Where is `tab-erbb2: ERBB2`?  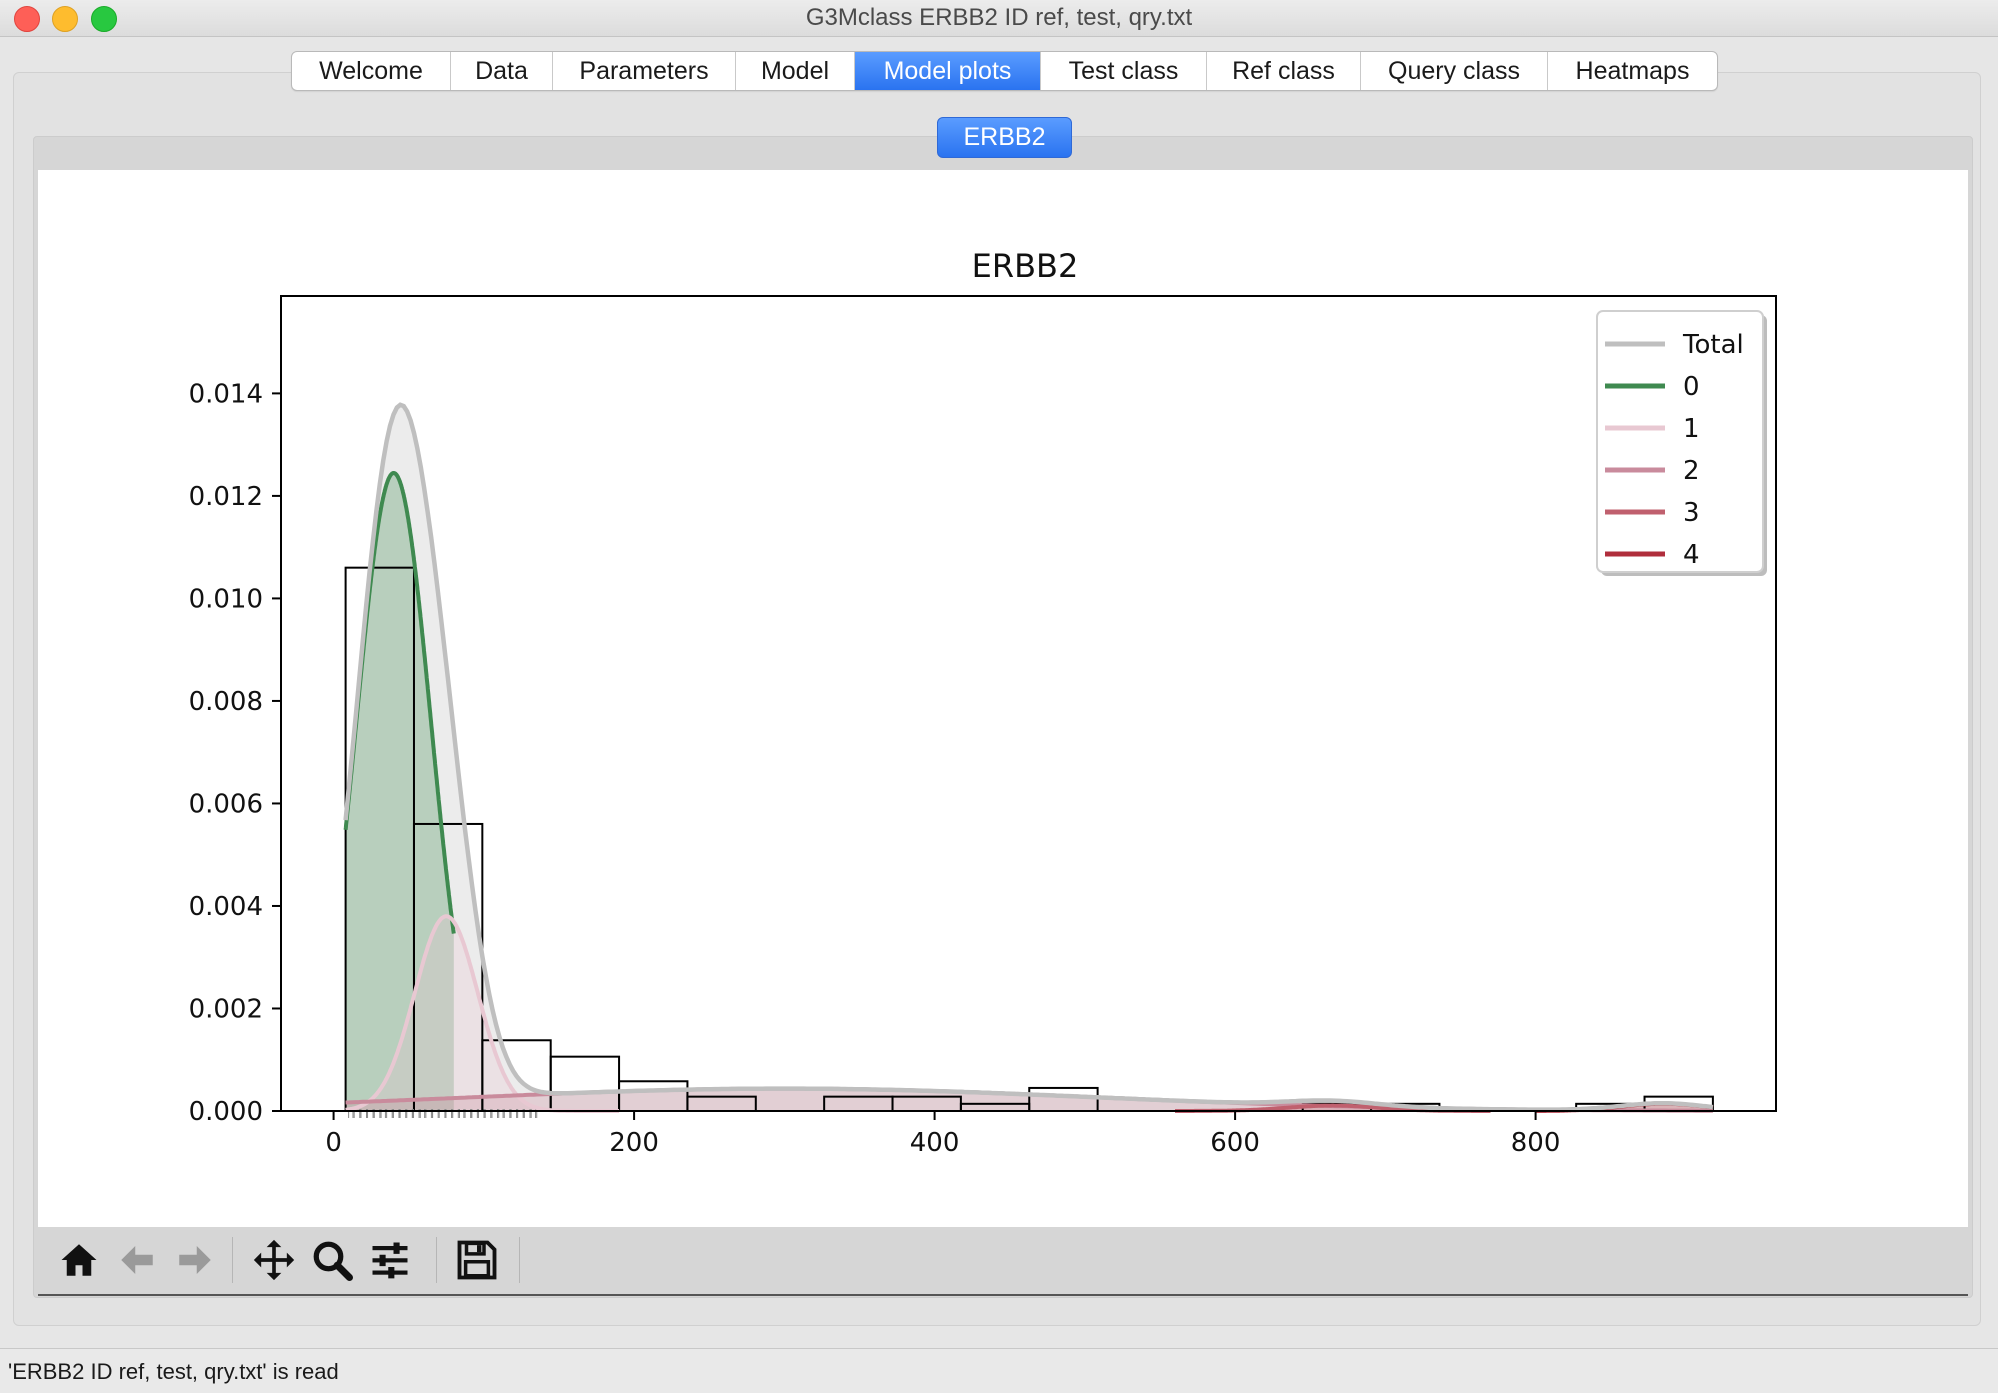 tab-erbb2: ERBB2 is located at coordinates (1004, 137).